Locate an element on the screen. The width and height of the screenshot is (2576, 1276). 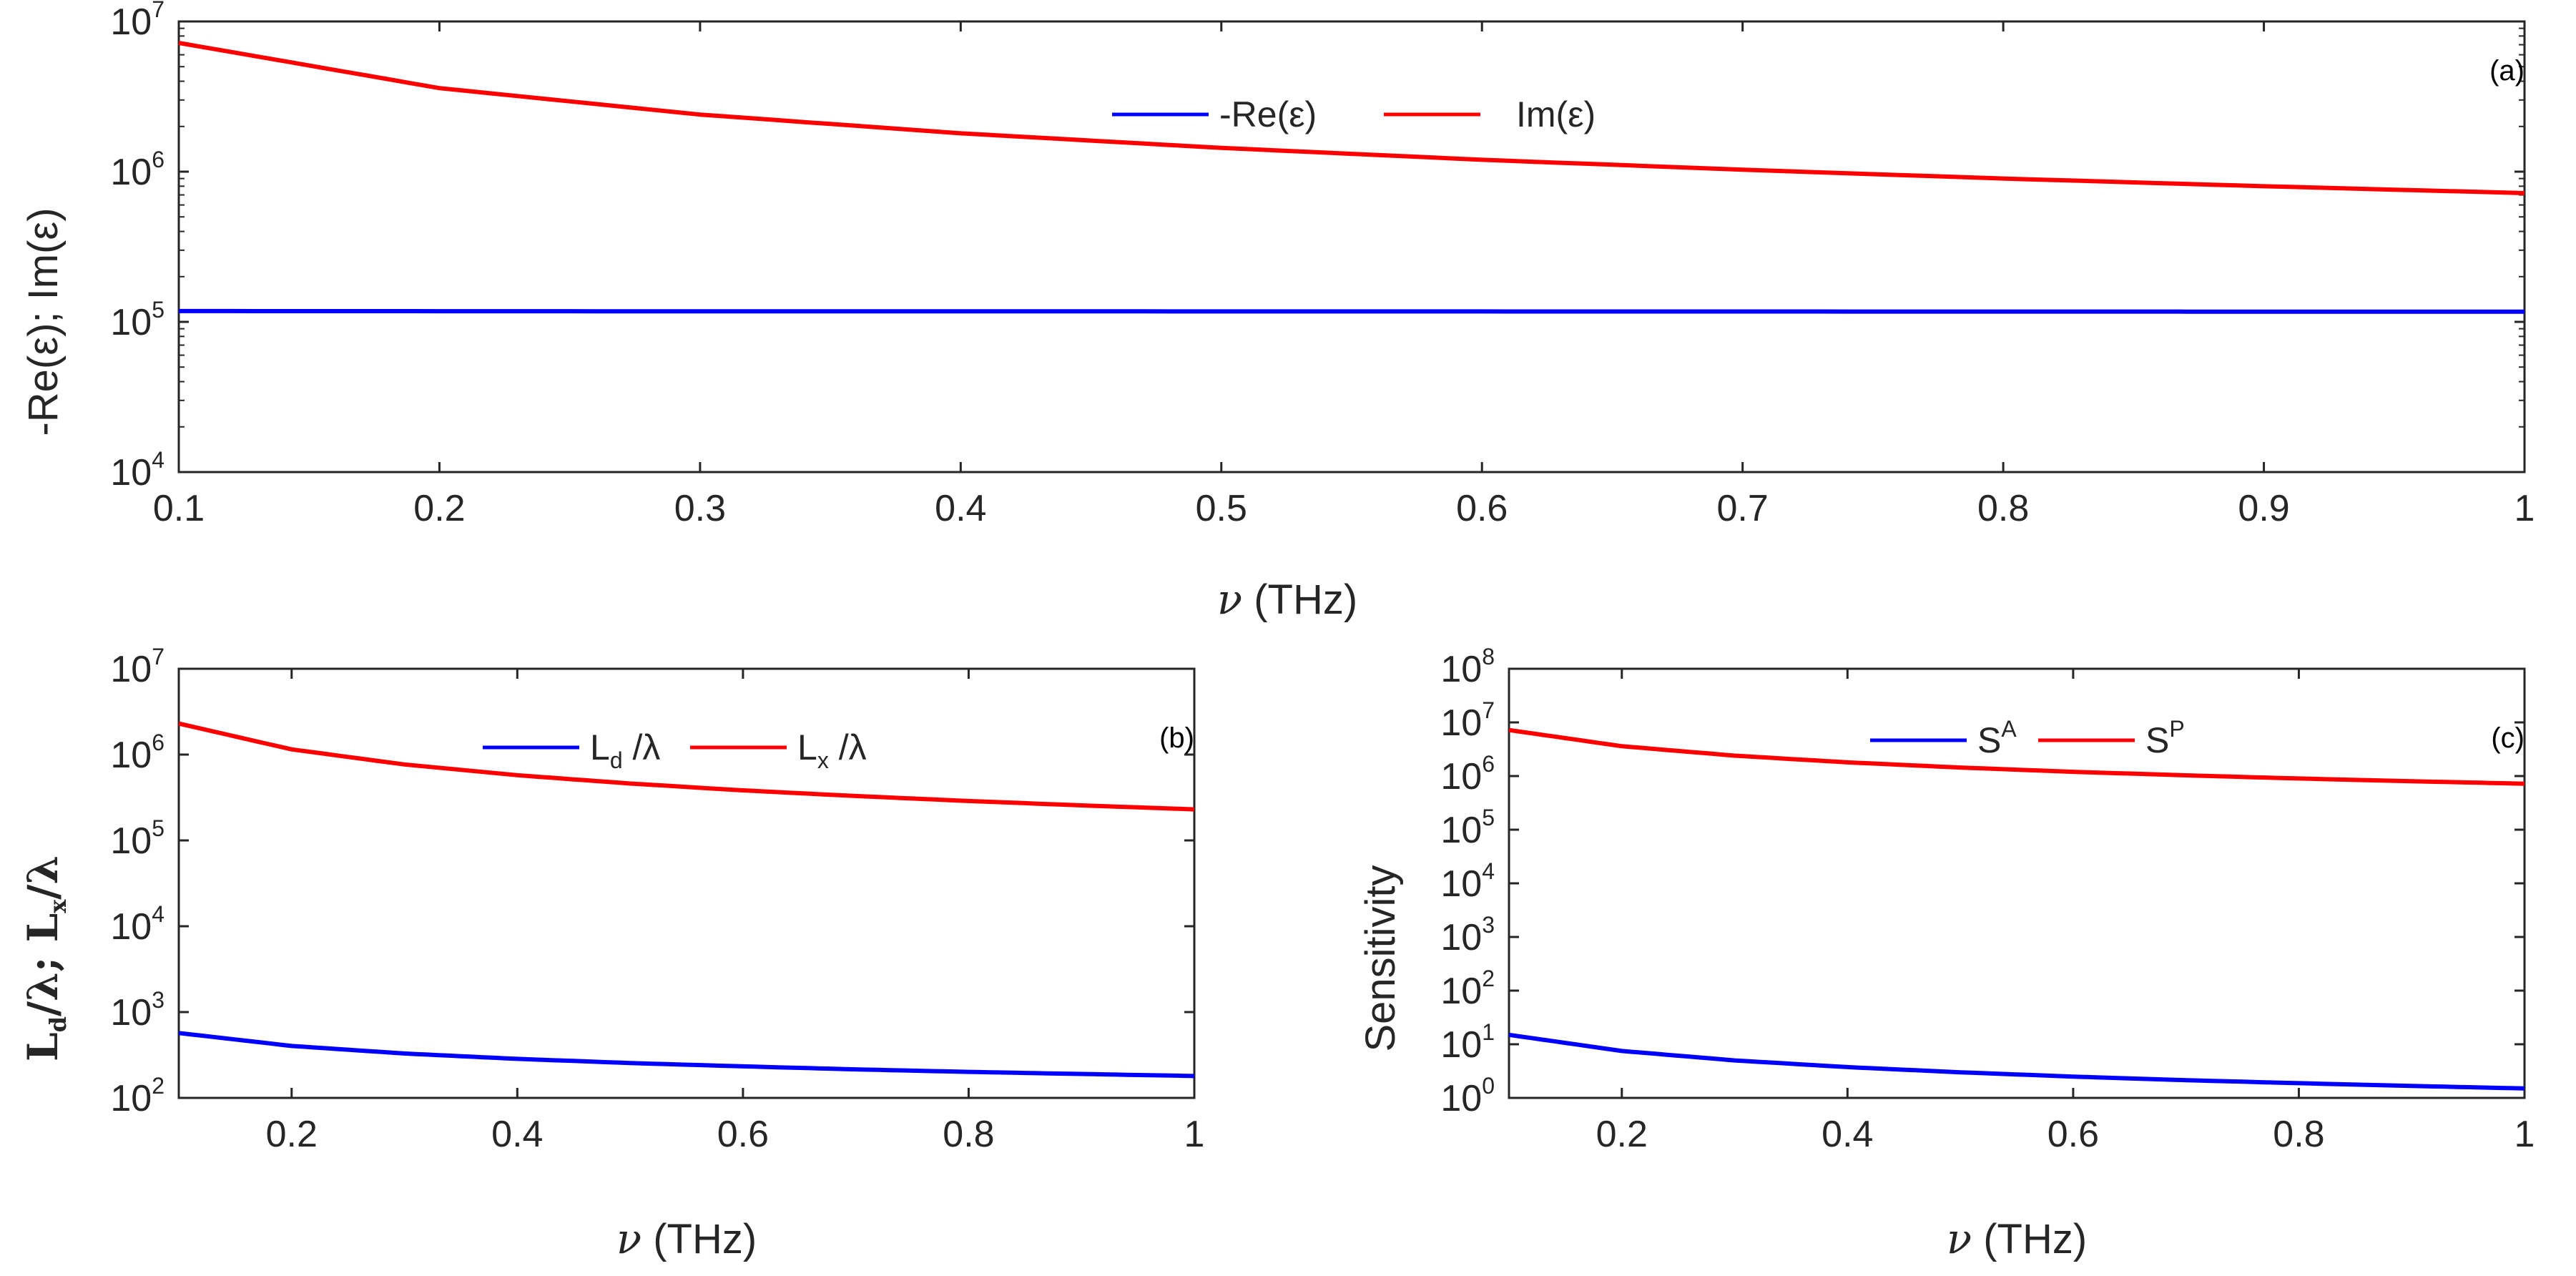
panel-b-xtick-label: 0.8 is located at coordinates (969, 1134).